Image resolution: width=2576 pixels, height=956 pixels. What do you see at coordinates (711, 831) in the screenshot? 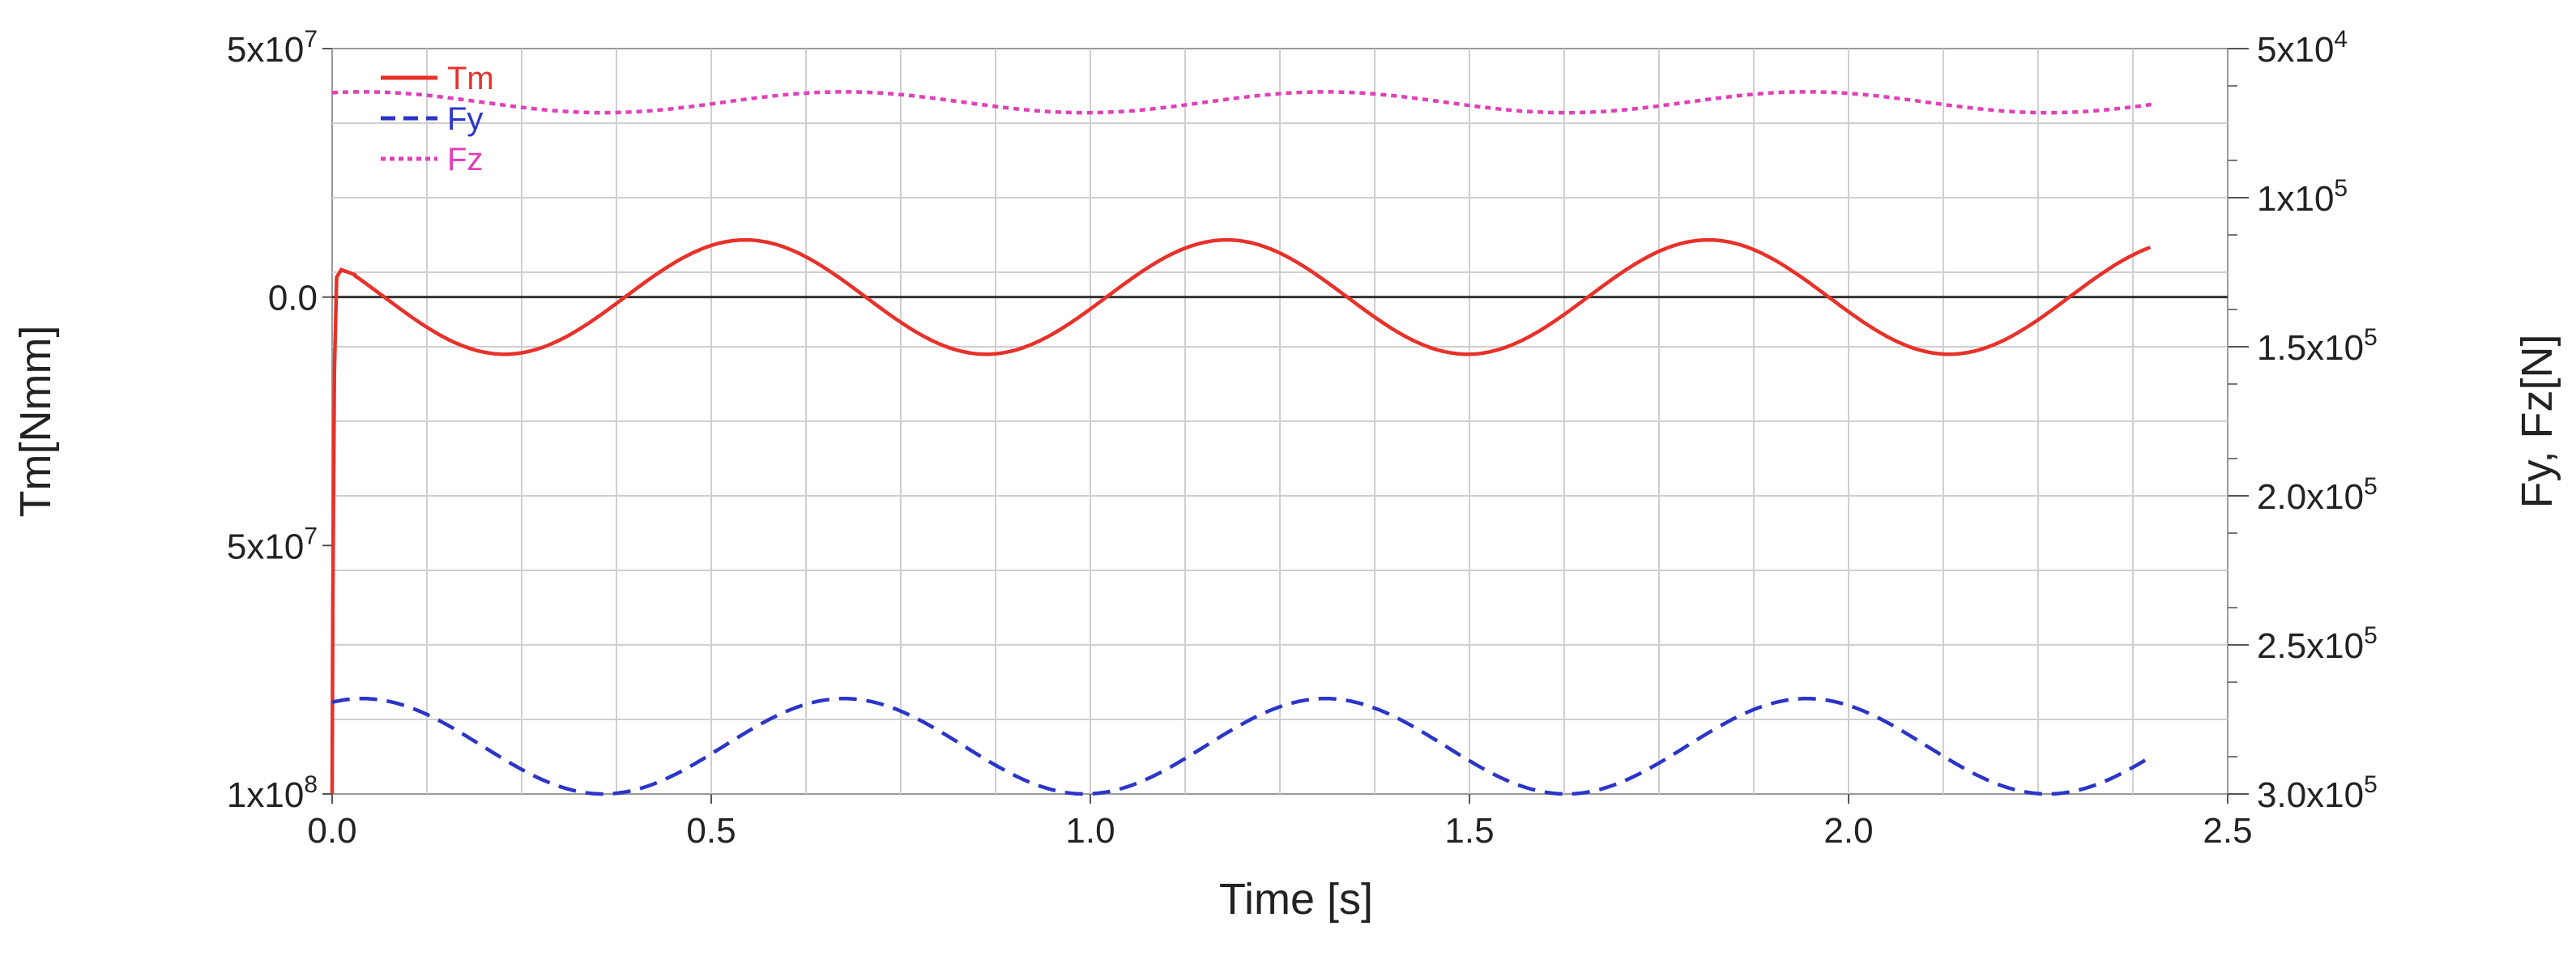
I see `x-tick-label: 0.5` at bounding box center [711, 831].